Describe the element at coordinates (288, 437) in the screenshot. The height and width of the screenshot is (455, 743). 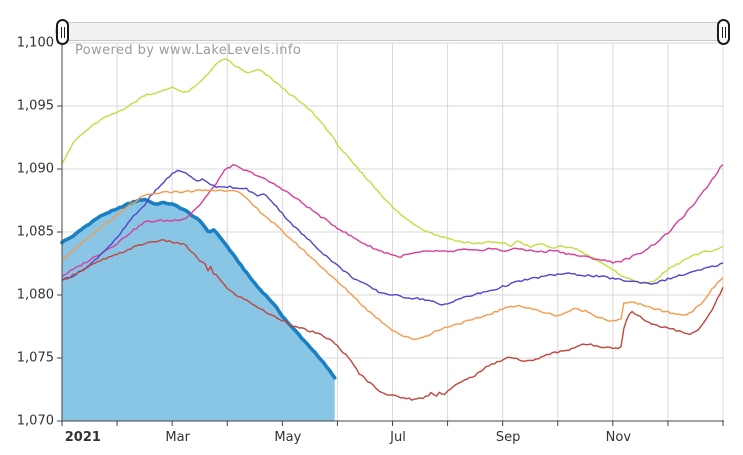
I see `x-tick-label: May` at that location.